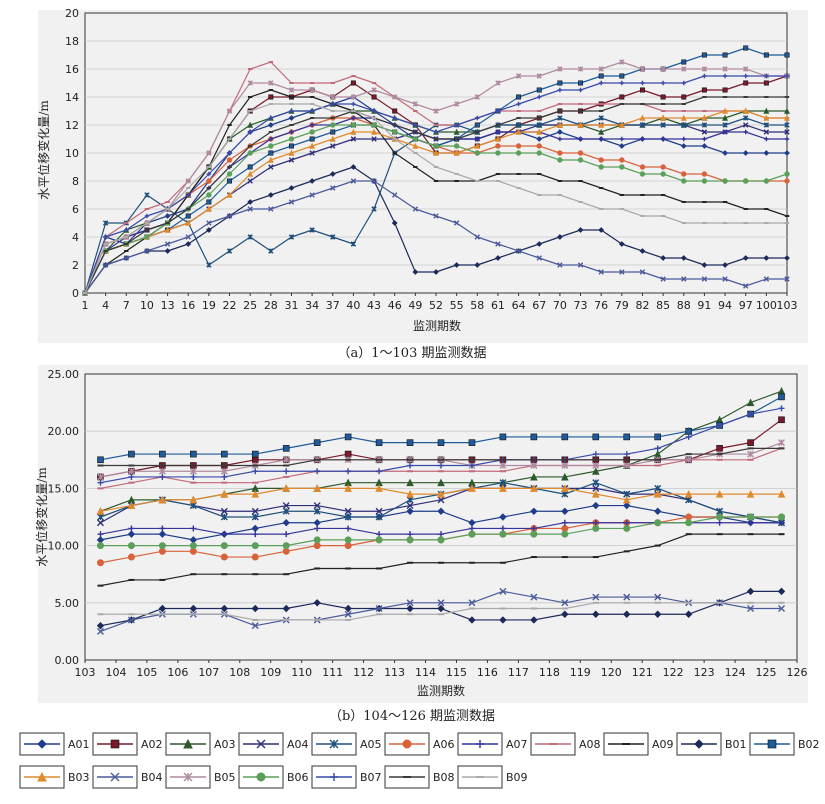 The image size is (825, 804). I want to click on x-tick-label: 22, so click(230, 305).